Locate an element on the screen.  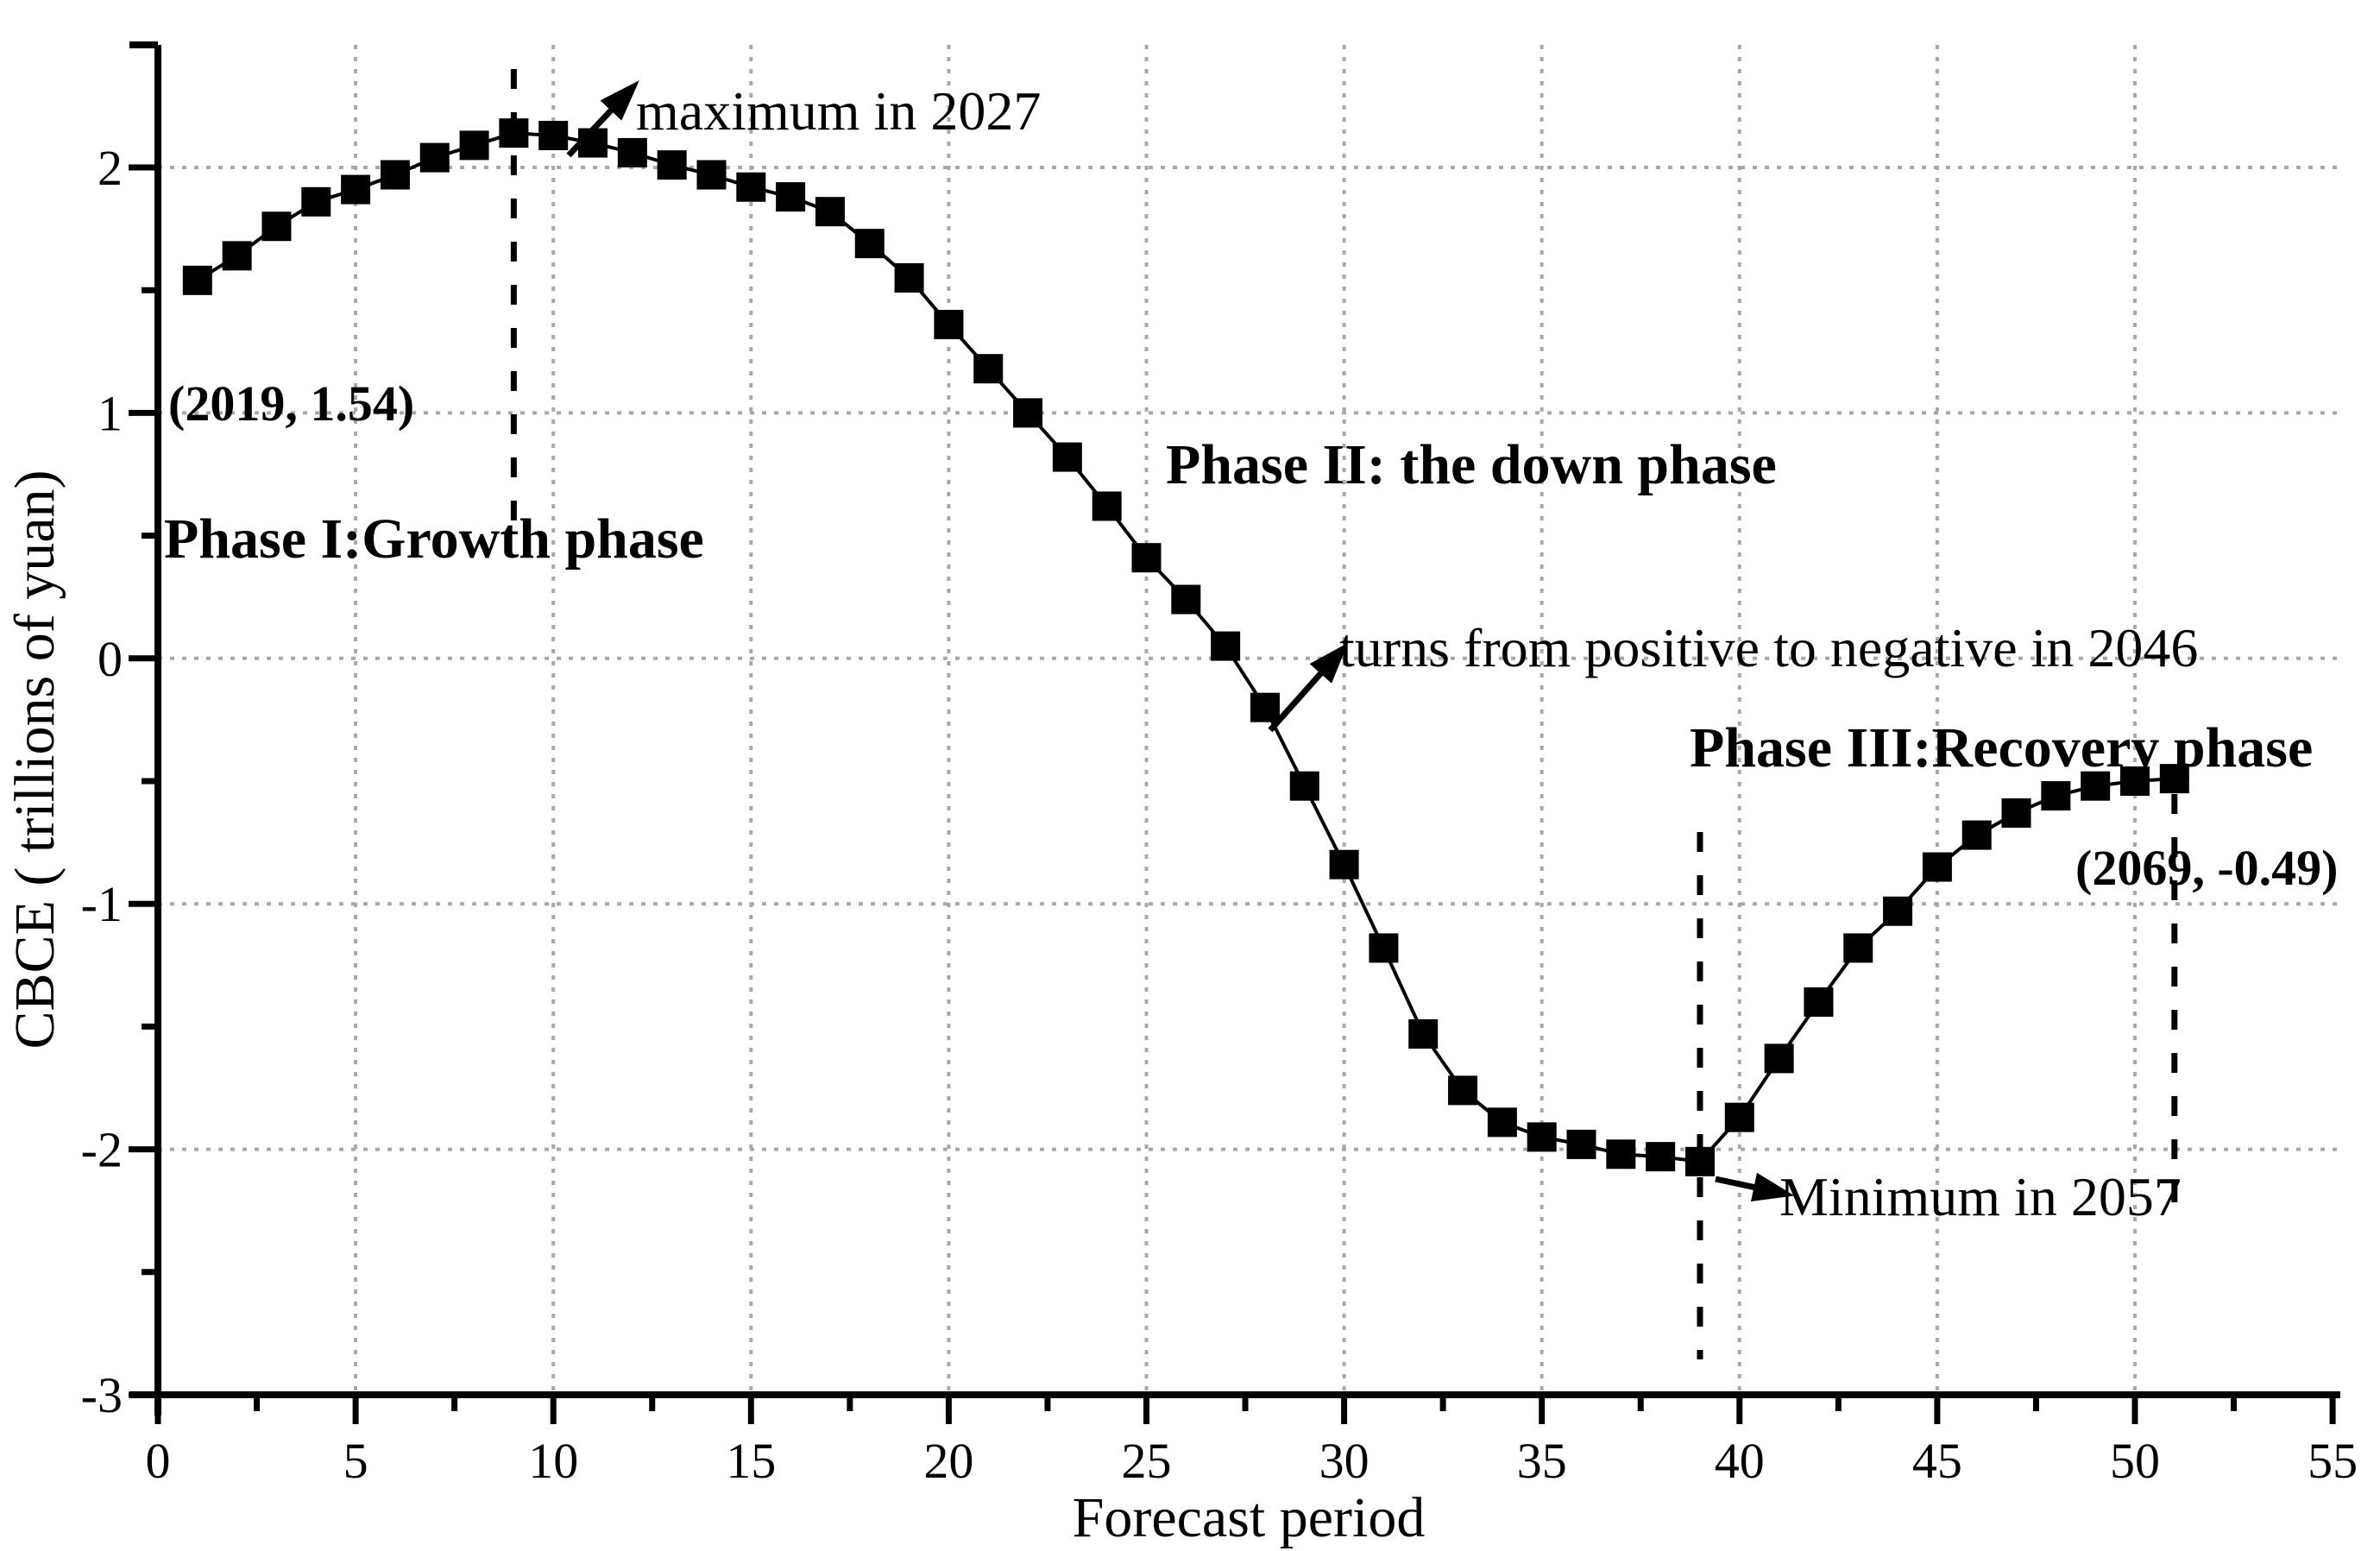
x-tick-label: 30 is located at coordinates (1344, 1461).